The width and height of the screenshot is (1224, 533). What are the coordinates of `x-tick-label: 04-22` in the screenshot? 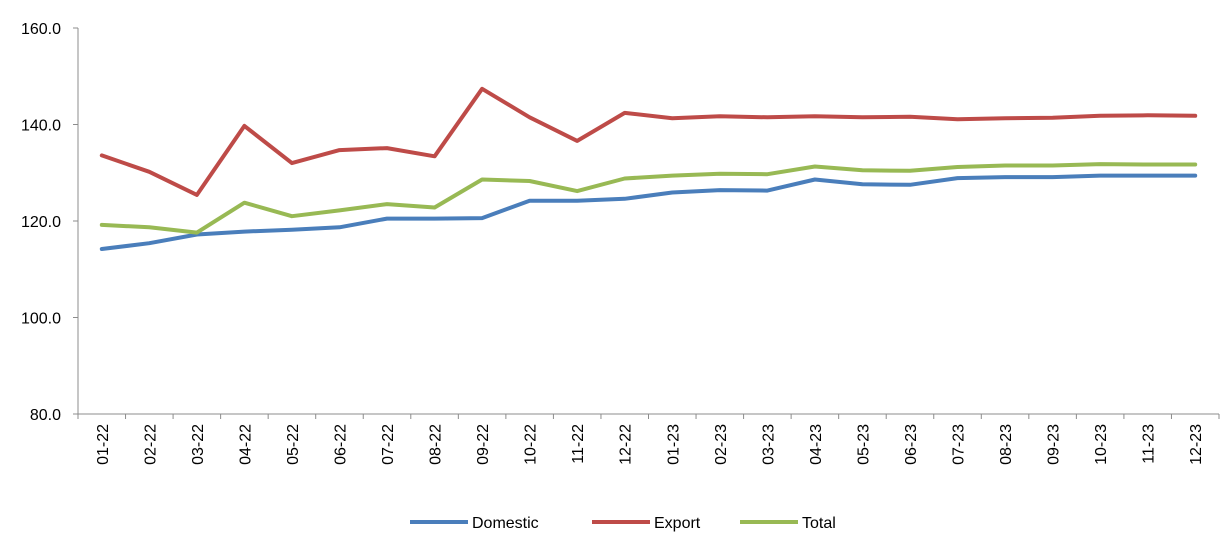 It's located at (245, 444).